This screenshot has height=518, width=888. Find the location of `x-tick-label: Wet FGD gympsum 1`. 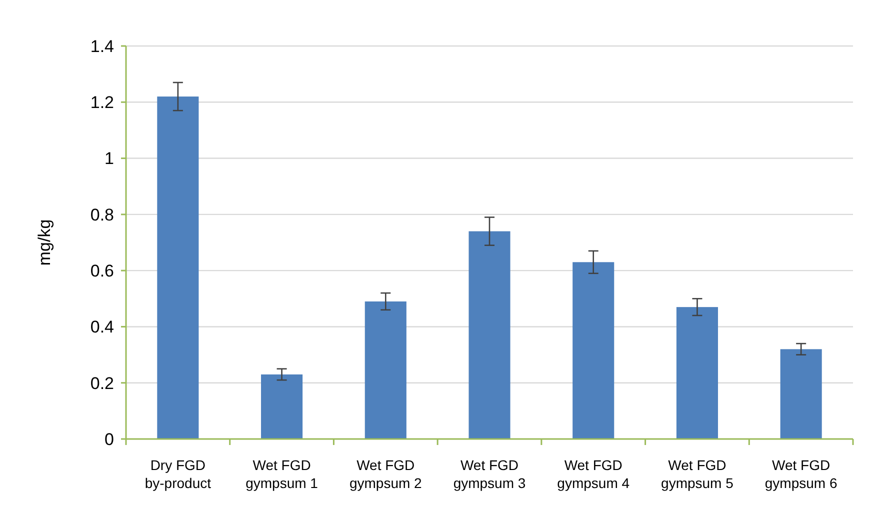

x-tick-label: Wet FGD gympsum 1 is located at coordinates (282, 474).